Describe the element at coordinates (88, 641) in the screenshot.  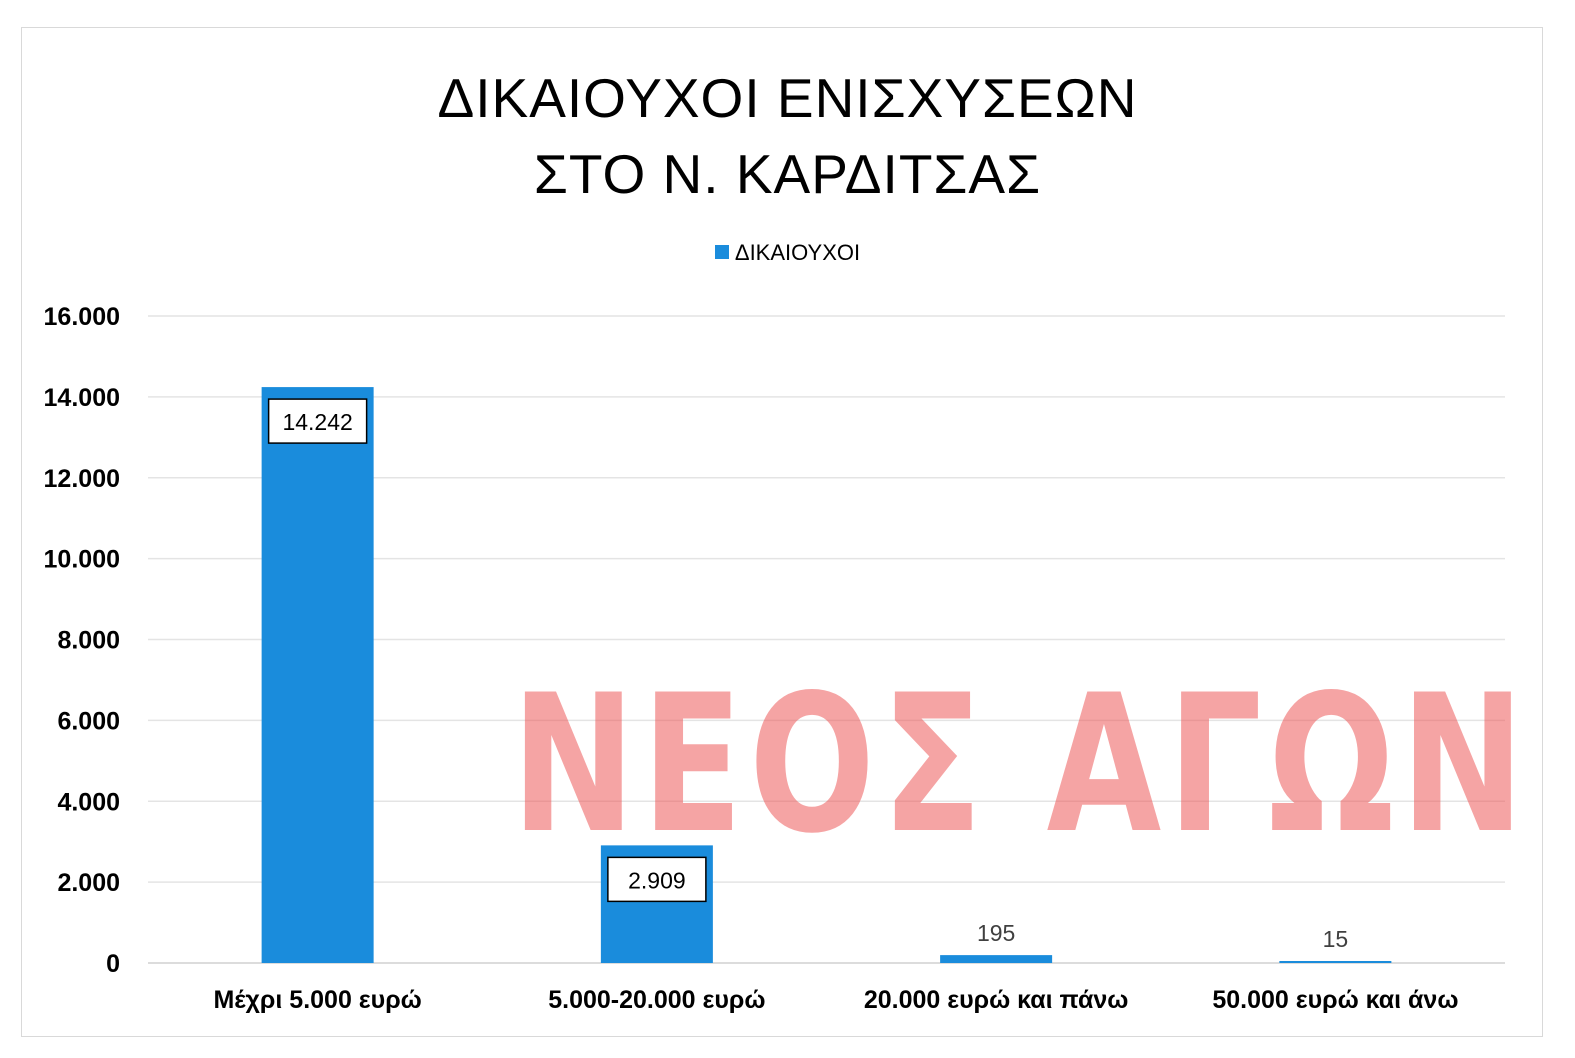
I see `y-tick-label: 8.000` at that location.